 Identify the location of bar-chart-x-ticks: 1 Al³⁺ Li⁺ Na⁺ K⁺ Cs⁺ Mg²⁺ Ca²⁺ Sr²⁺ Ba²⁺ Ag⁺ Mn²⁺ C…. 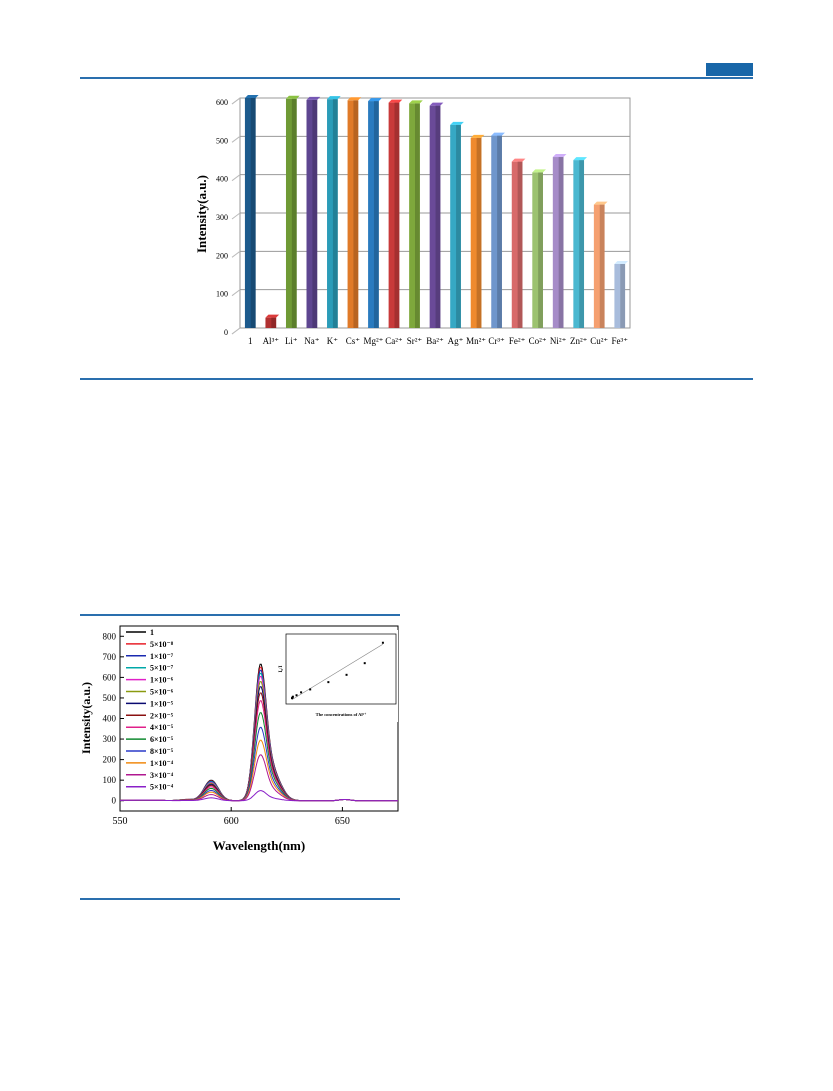
(438, 341).